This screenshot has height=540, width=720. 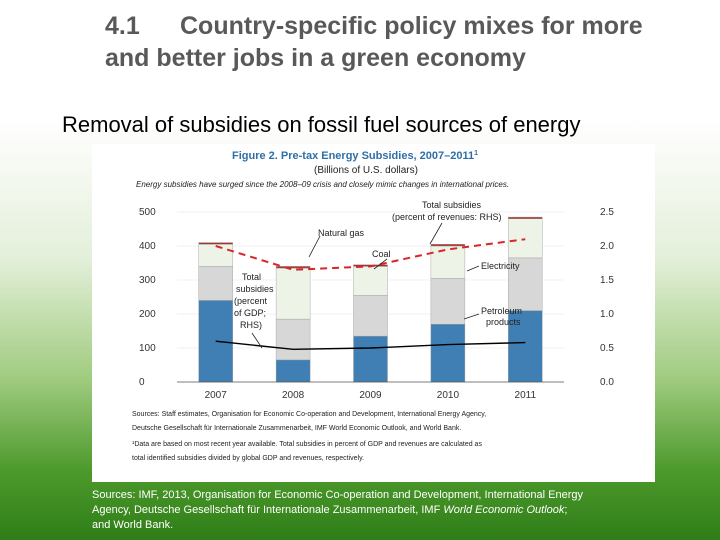 I want to click on arrow-total-gdp, so click(x=257, y=340).